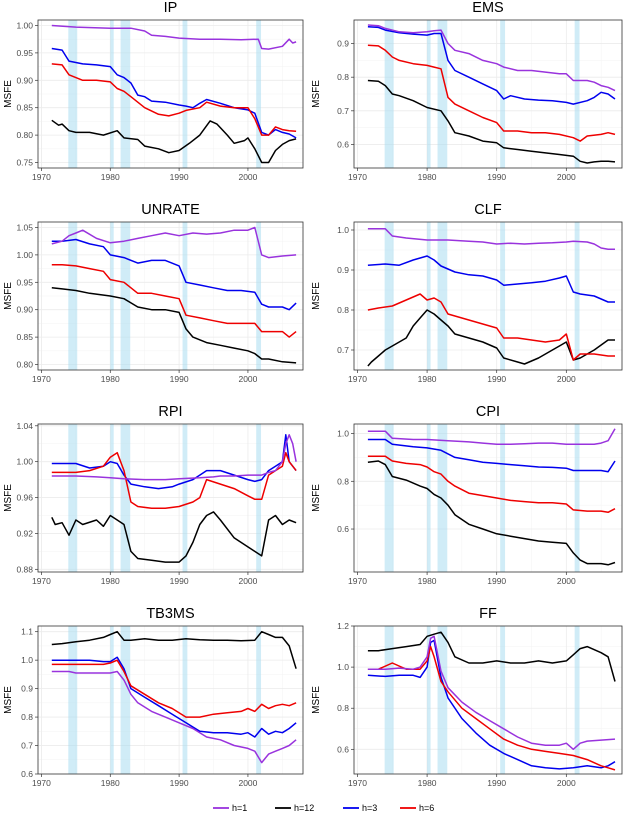  I want to click on panel-title: CLF, so click(488, 210).